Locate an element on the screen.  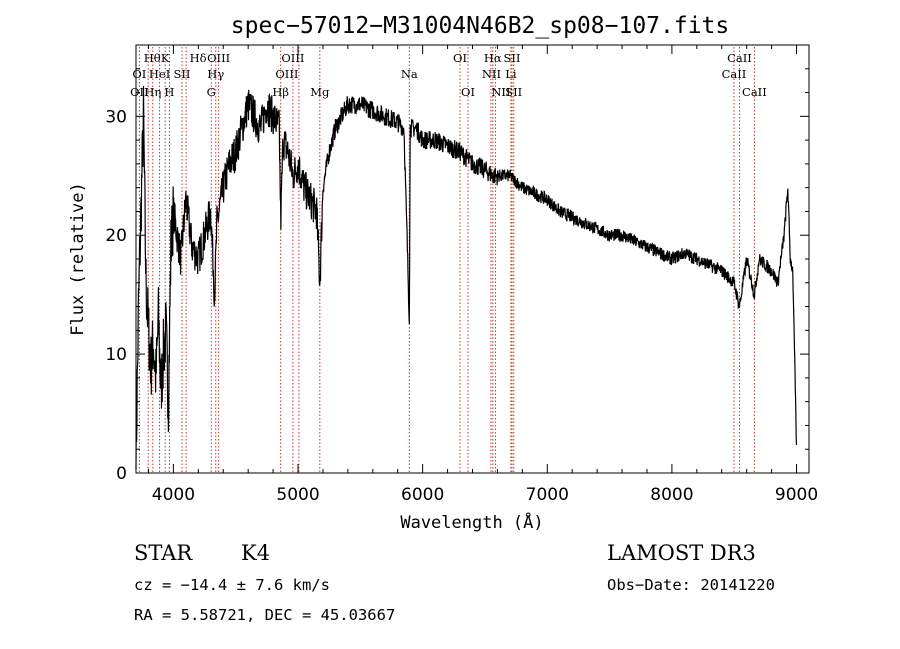
x-tick-label-7000: 7000 is located at coordinates (547, 495).